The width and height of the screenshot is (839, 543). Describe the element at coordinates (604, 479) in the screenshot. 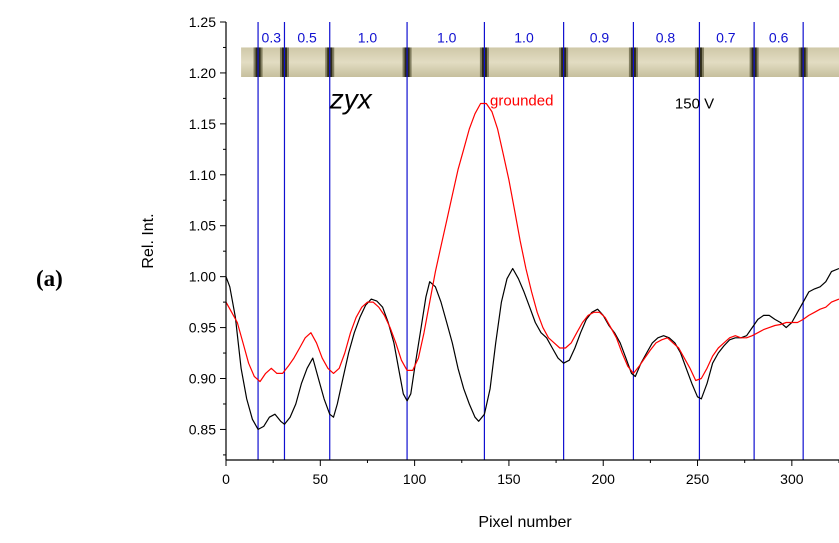

I see `x-tick-label: 200` at that location.